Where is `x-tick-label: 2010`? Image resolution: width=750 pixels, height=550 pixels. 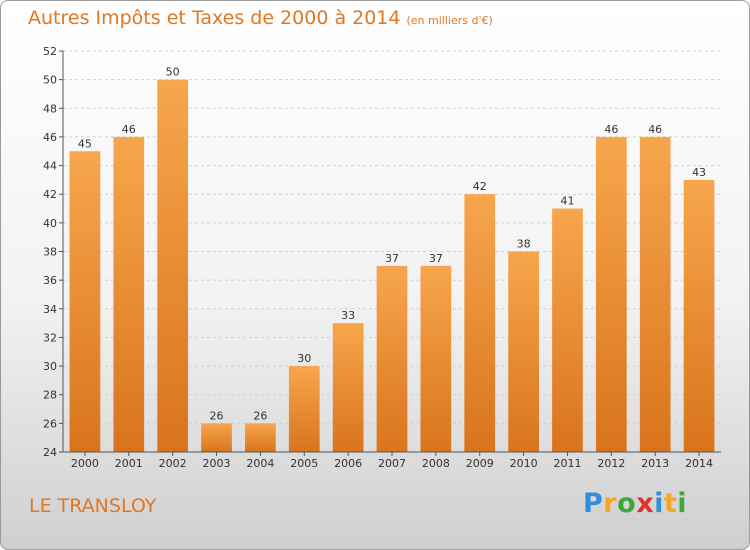 x-tick-label: 2010 is located at coordinates (524, 463).